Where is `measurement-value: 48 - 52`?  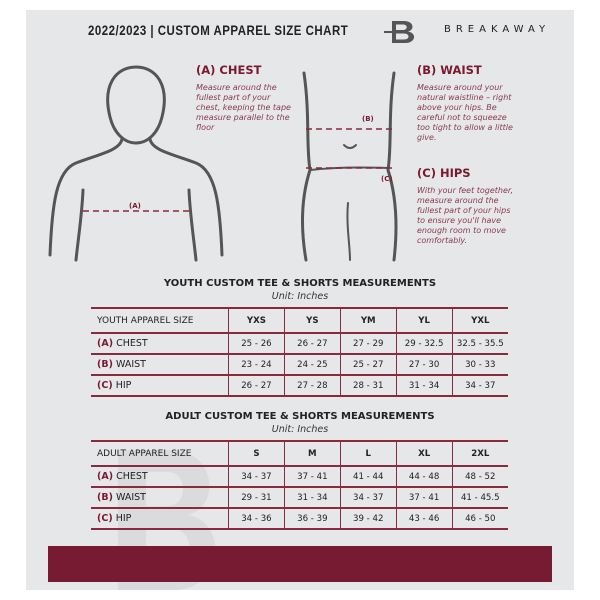
measurement-value: 48 - 52 is located at coordinates (479, 476).